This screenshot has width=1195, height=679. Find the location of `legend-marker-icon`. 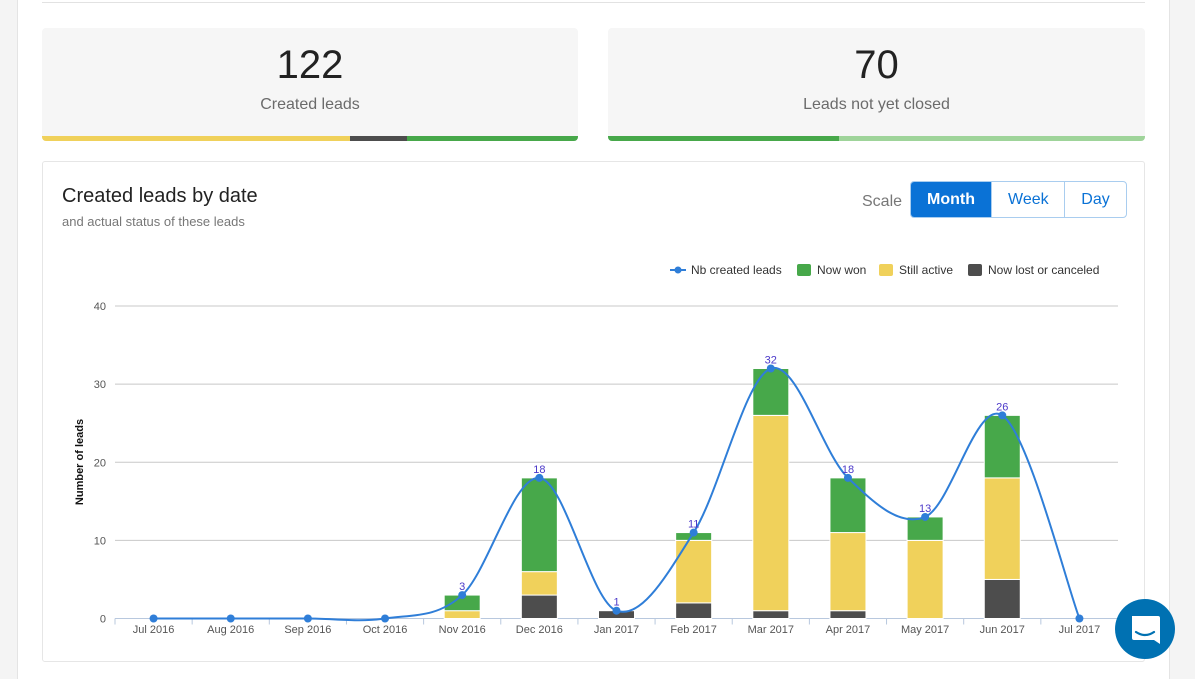

legend-marker-icon is located at coordinates (678, 270).